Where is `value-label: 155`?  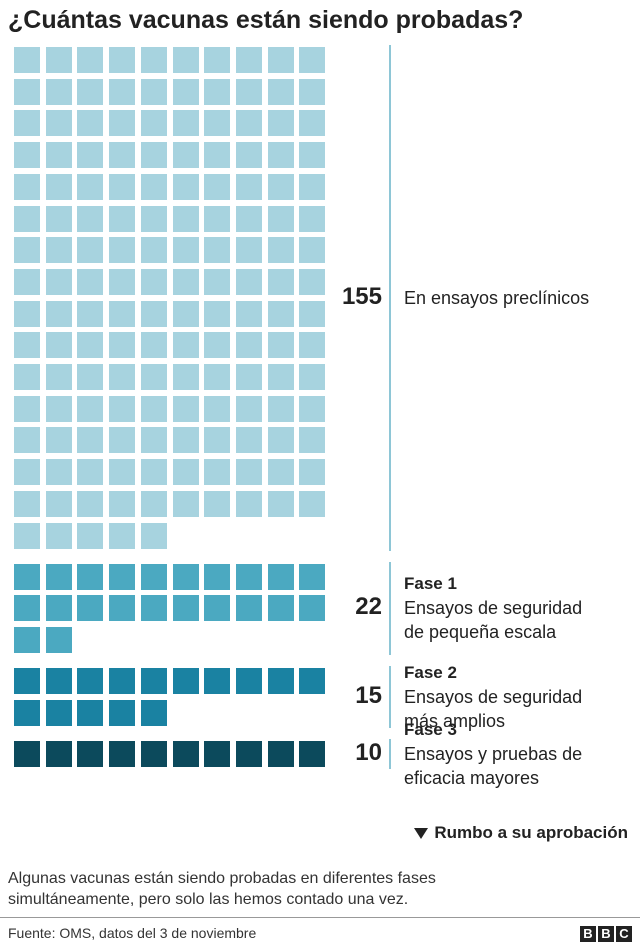 value-label: 155 is located at coordinates (361, 296).